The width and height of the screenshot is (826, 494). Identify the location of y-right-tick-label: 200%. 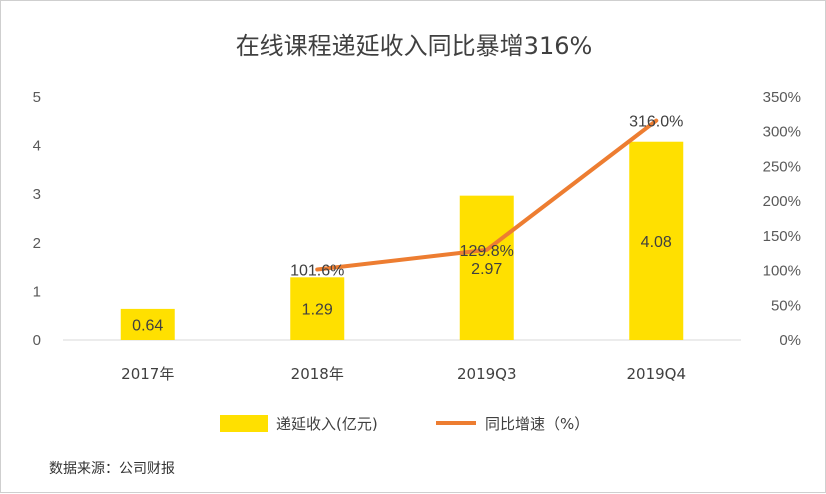
(782, 201).